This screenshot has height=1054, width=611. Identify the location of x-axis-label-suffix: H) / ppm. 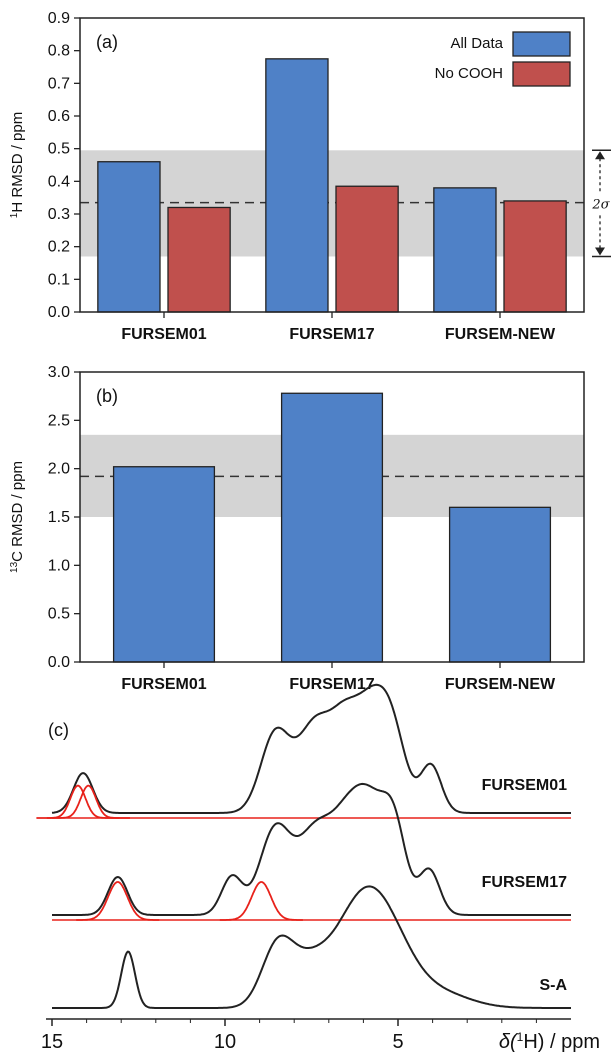
(561, 1042).